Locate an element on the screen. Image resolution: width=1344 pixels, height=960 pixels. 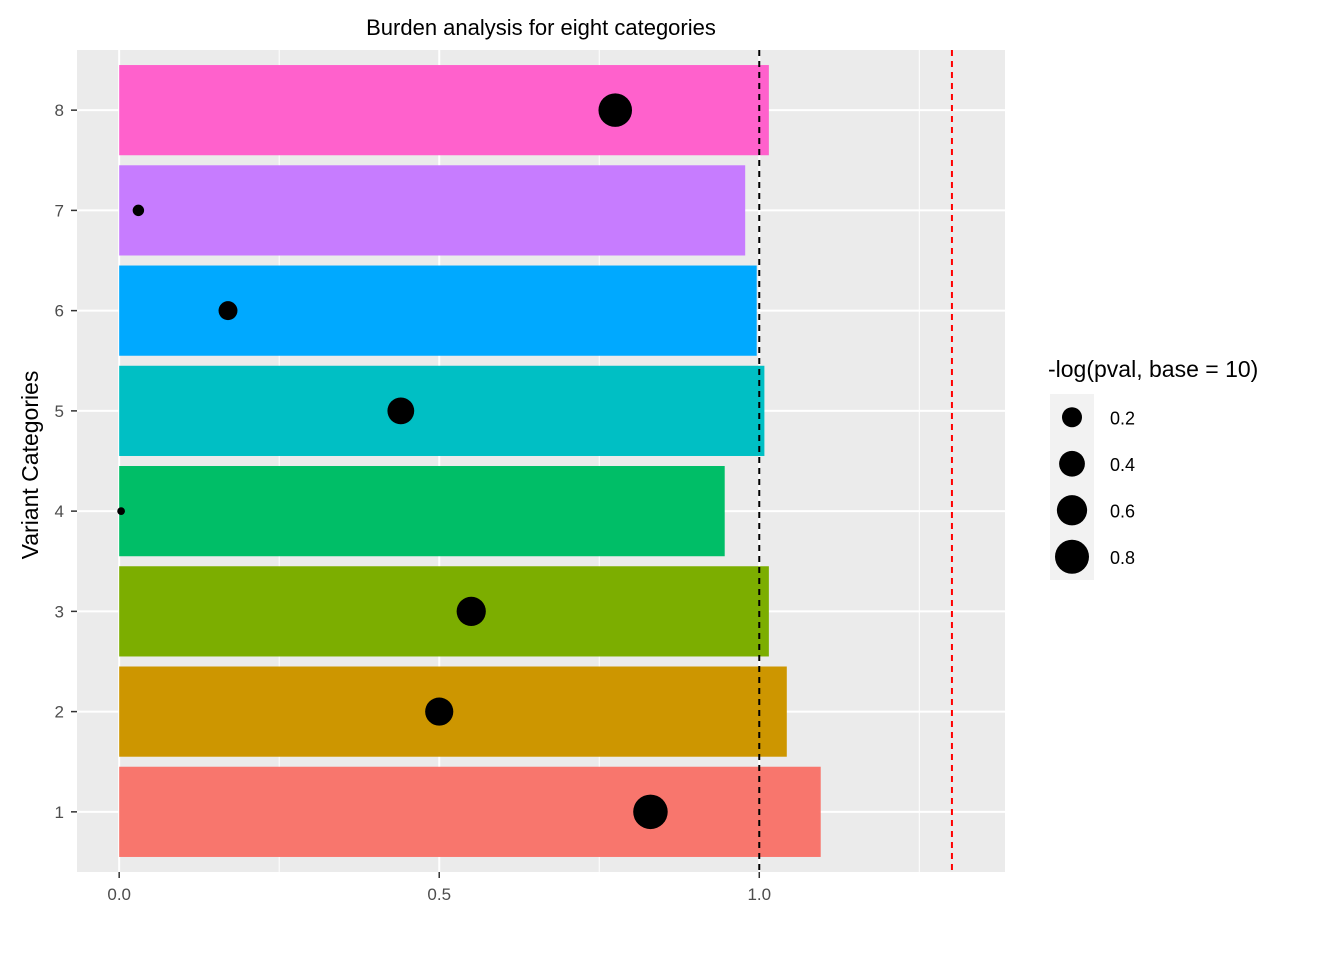
reference-lines is located at coordinates (855, 461).